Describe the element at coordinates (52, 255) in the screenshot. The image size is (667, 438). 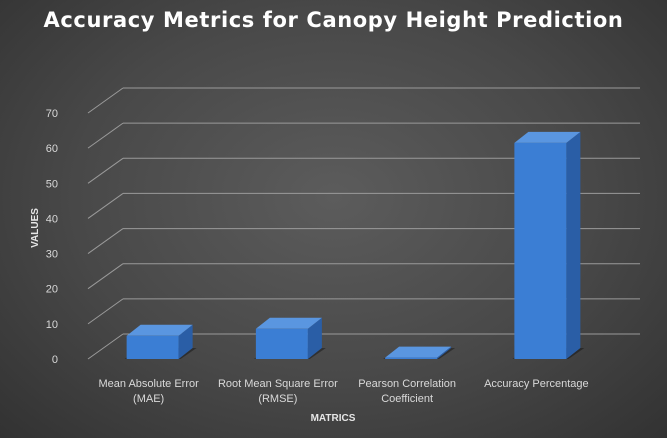
I see `y-tick-label: 30` at that location.